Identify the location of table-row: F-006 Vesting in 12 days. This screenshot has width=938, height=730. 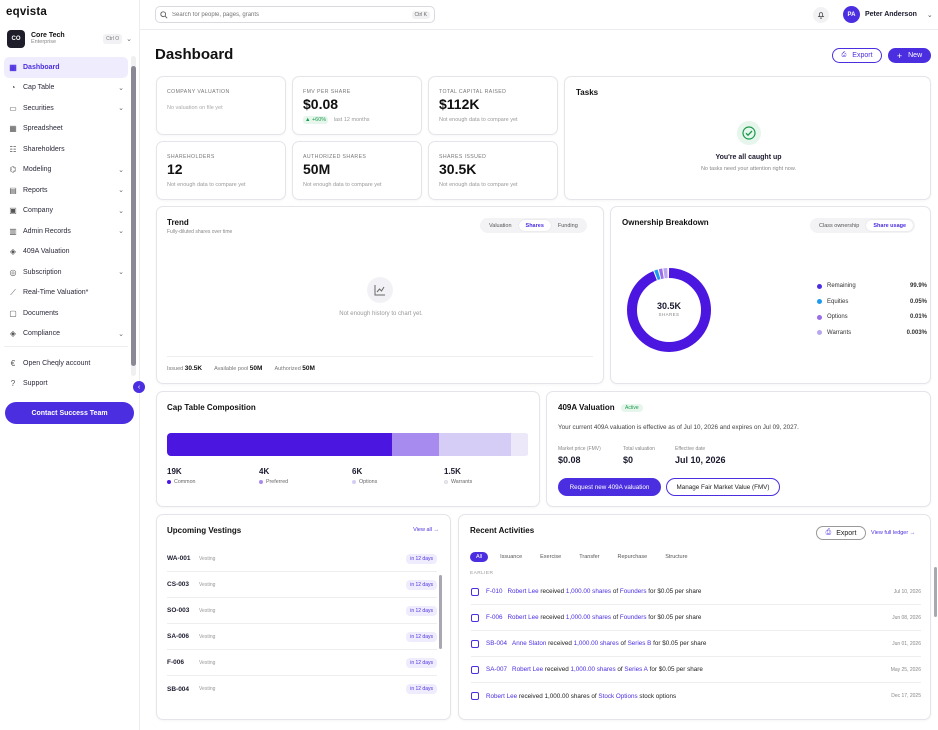
(302, 663).